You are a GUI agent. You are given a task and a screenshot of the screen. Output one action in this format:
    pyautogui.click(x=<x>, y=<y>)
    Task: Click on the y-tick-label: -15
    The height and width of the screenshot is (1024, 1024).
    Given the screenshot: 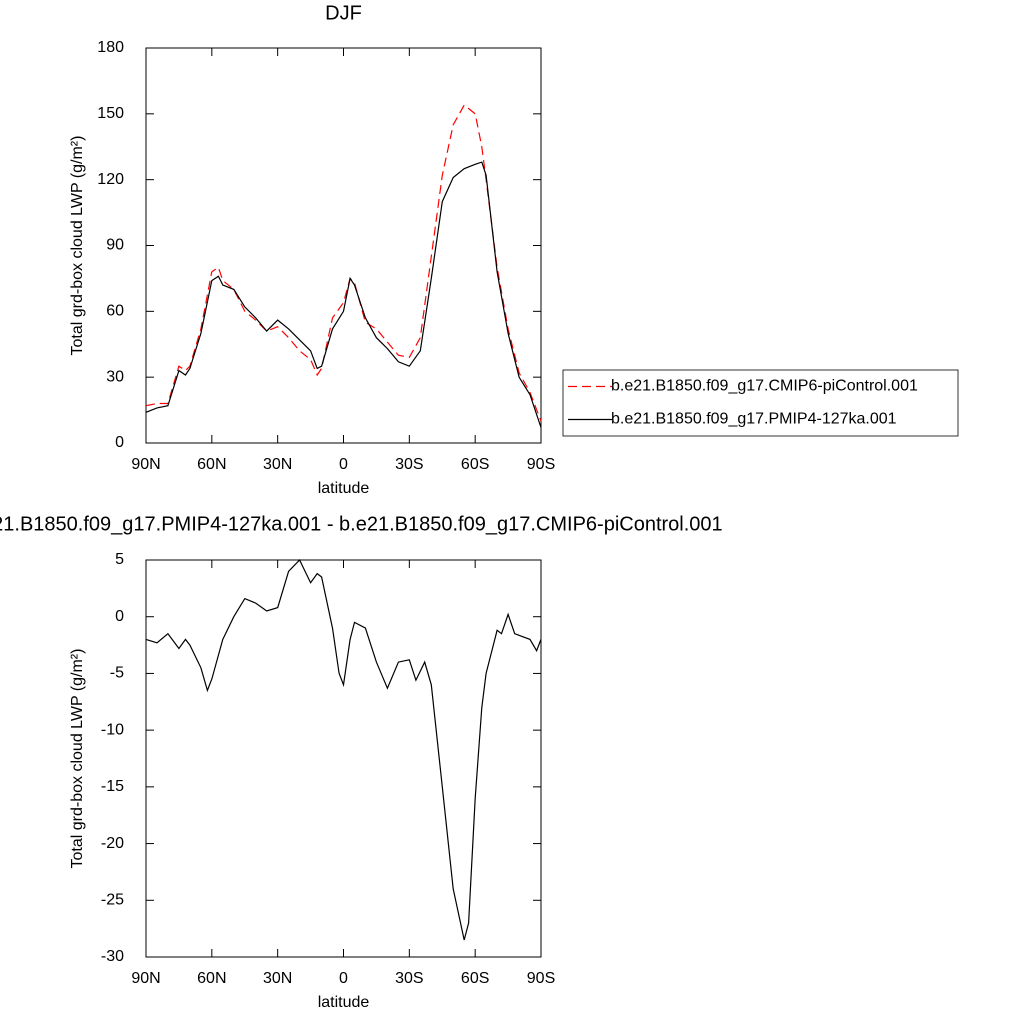 What is the action you would take?
    pyautogui.click(x=112, y=786)
    